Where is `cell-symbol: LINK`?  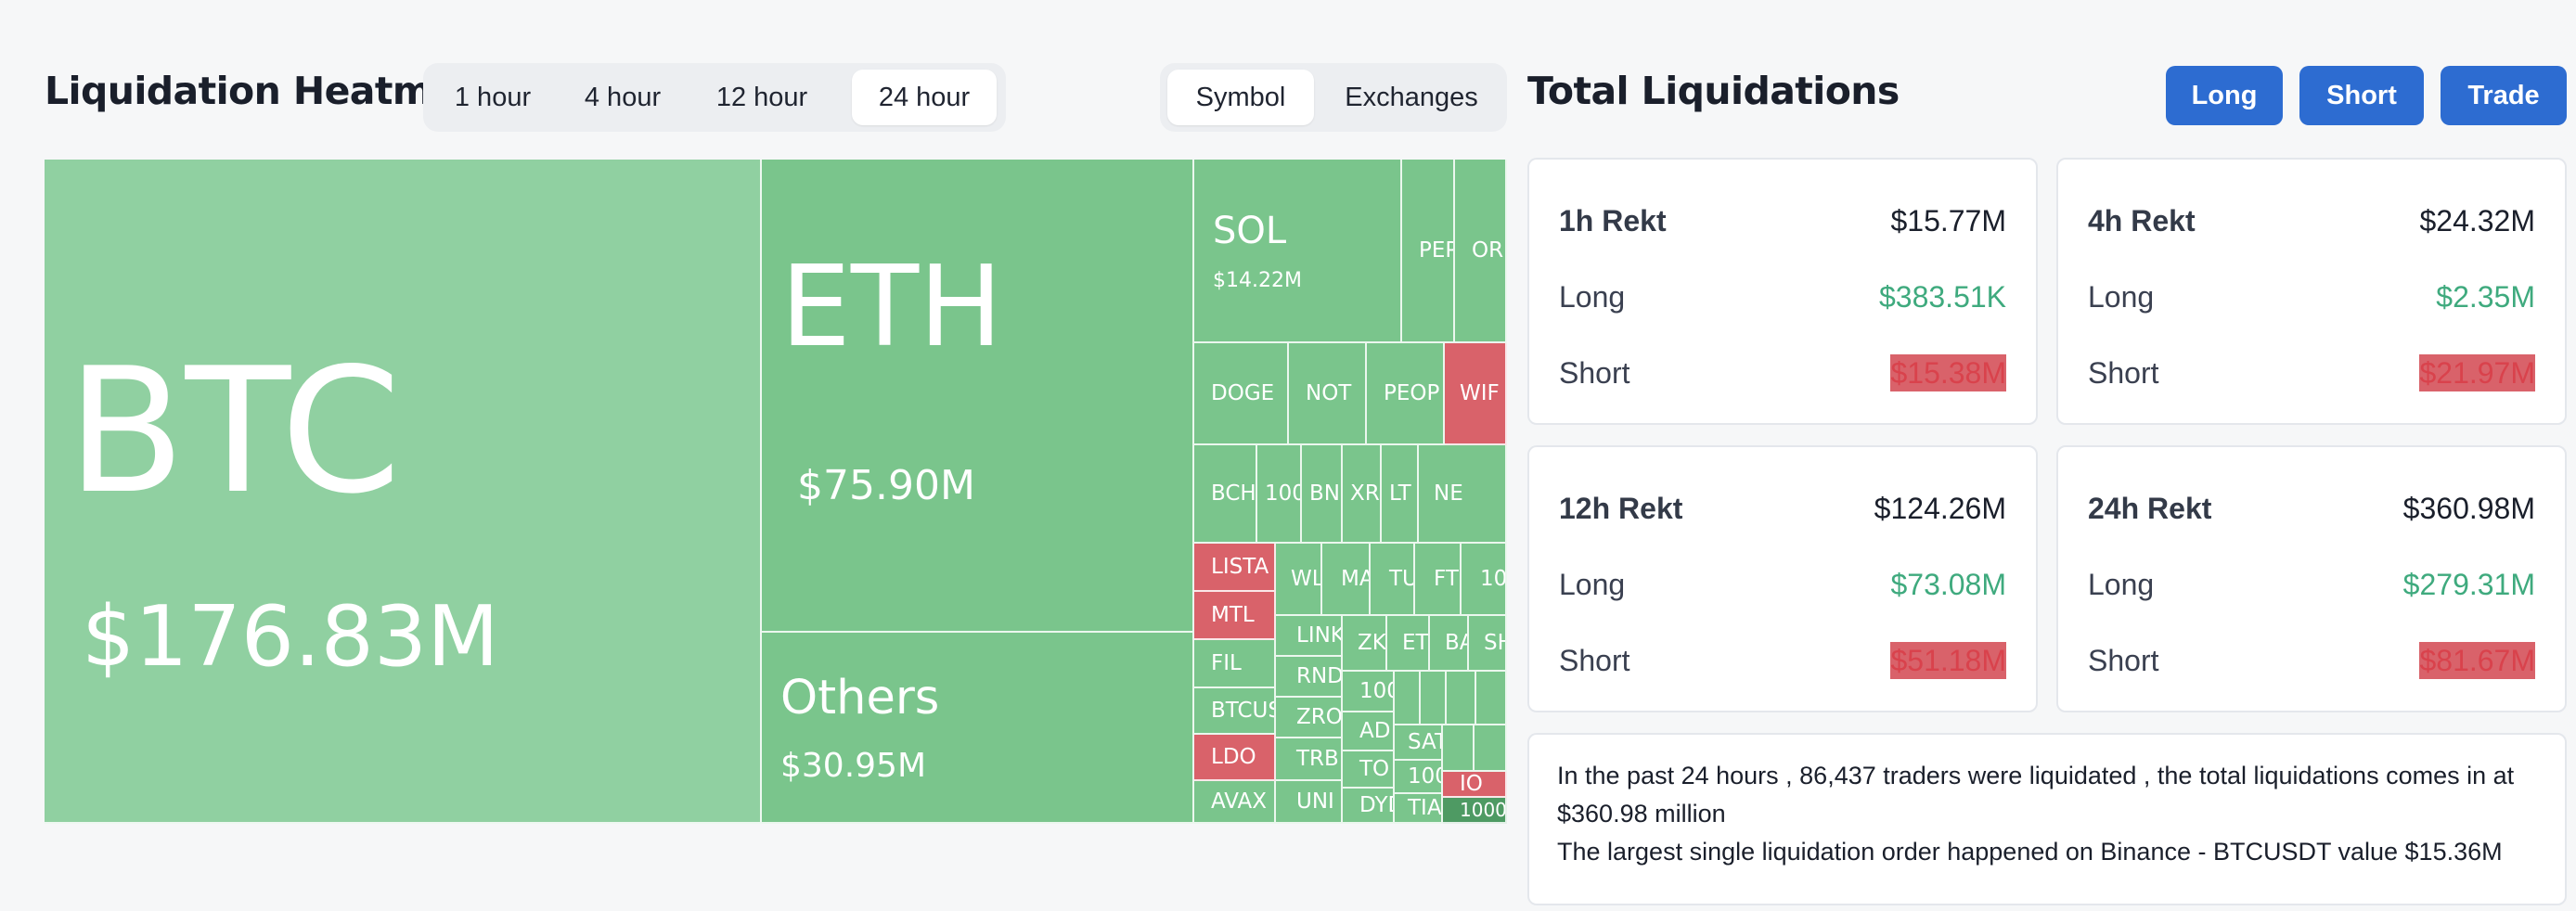
cell-symbol: LINK is located at coordinates (1320, 635).